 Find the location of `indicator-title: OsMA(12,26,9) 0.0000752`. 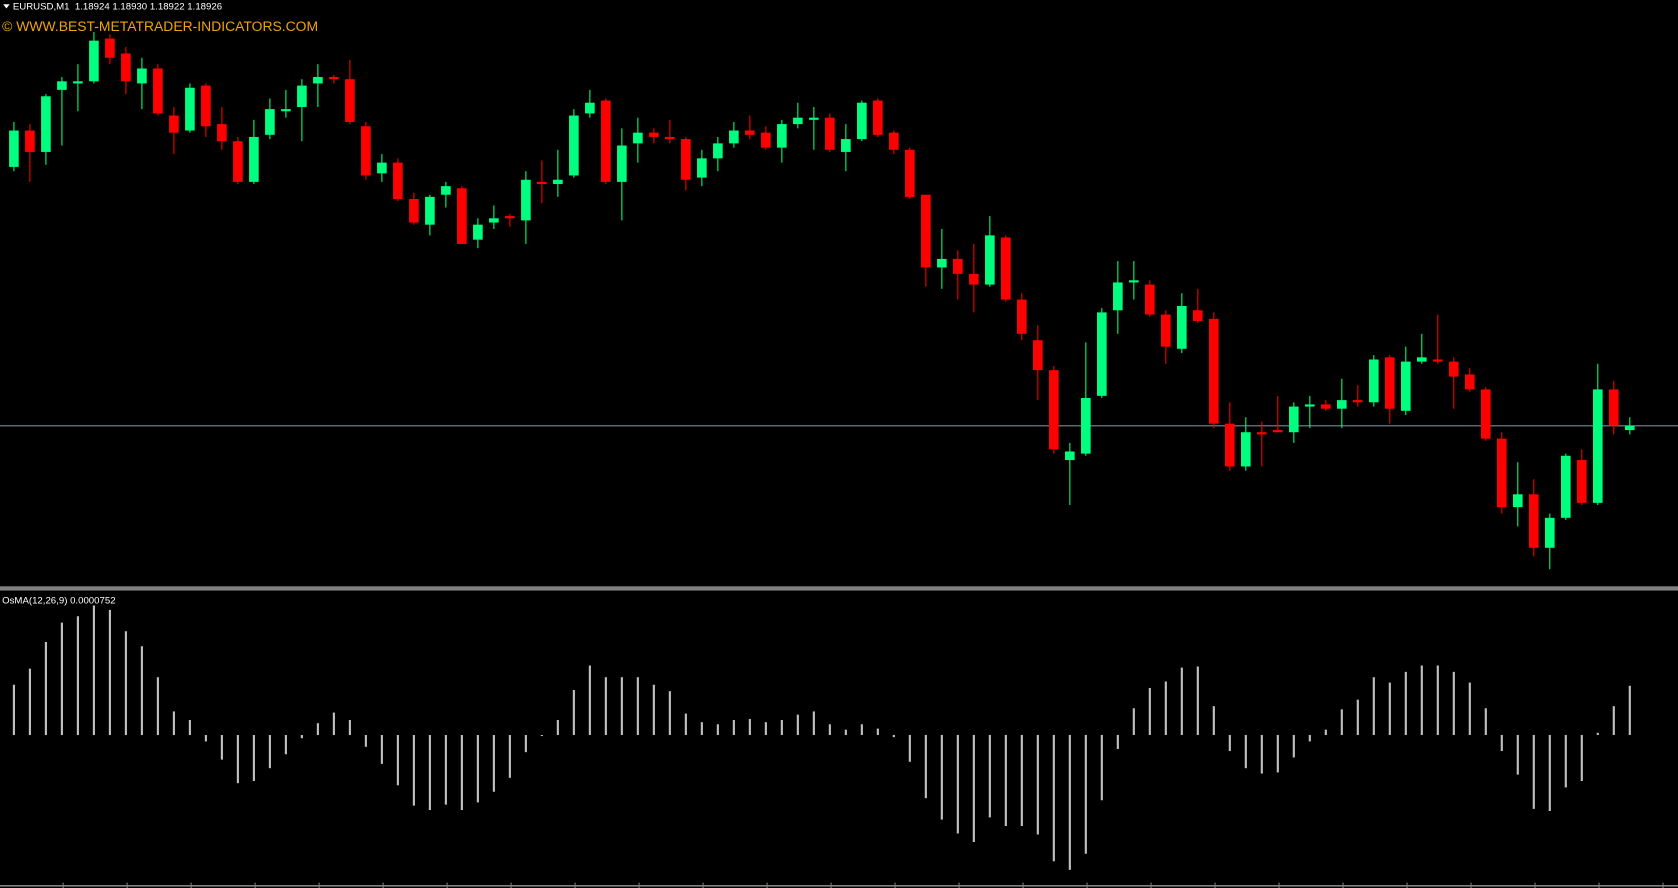

indicator-title: OsMA(12,26,9) 0.0000752 is located at coordinates (58, 600).